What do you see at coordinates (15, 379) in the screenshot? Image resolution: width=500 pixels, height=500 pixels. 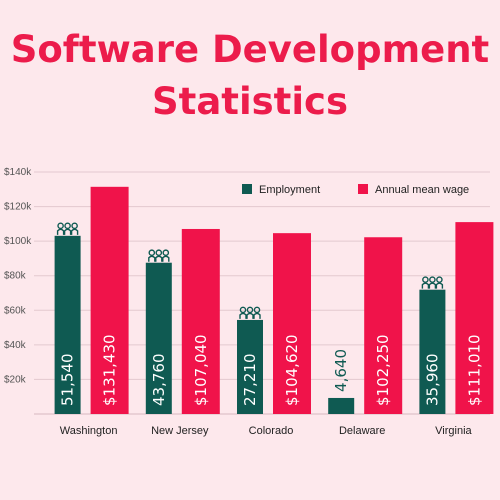 I see `y-tick-label: $20k` at bounding box center [15, 379].